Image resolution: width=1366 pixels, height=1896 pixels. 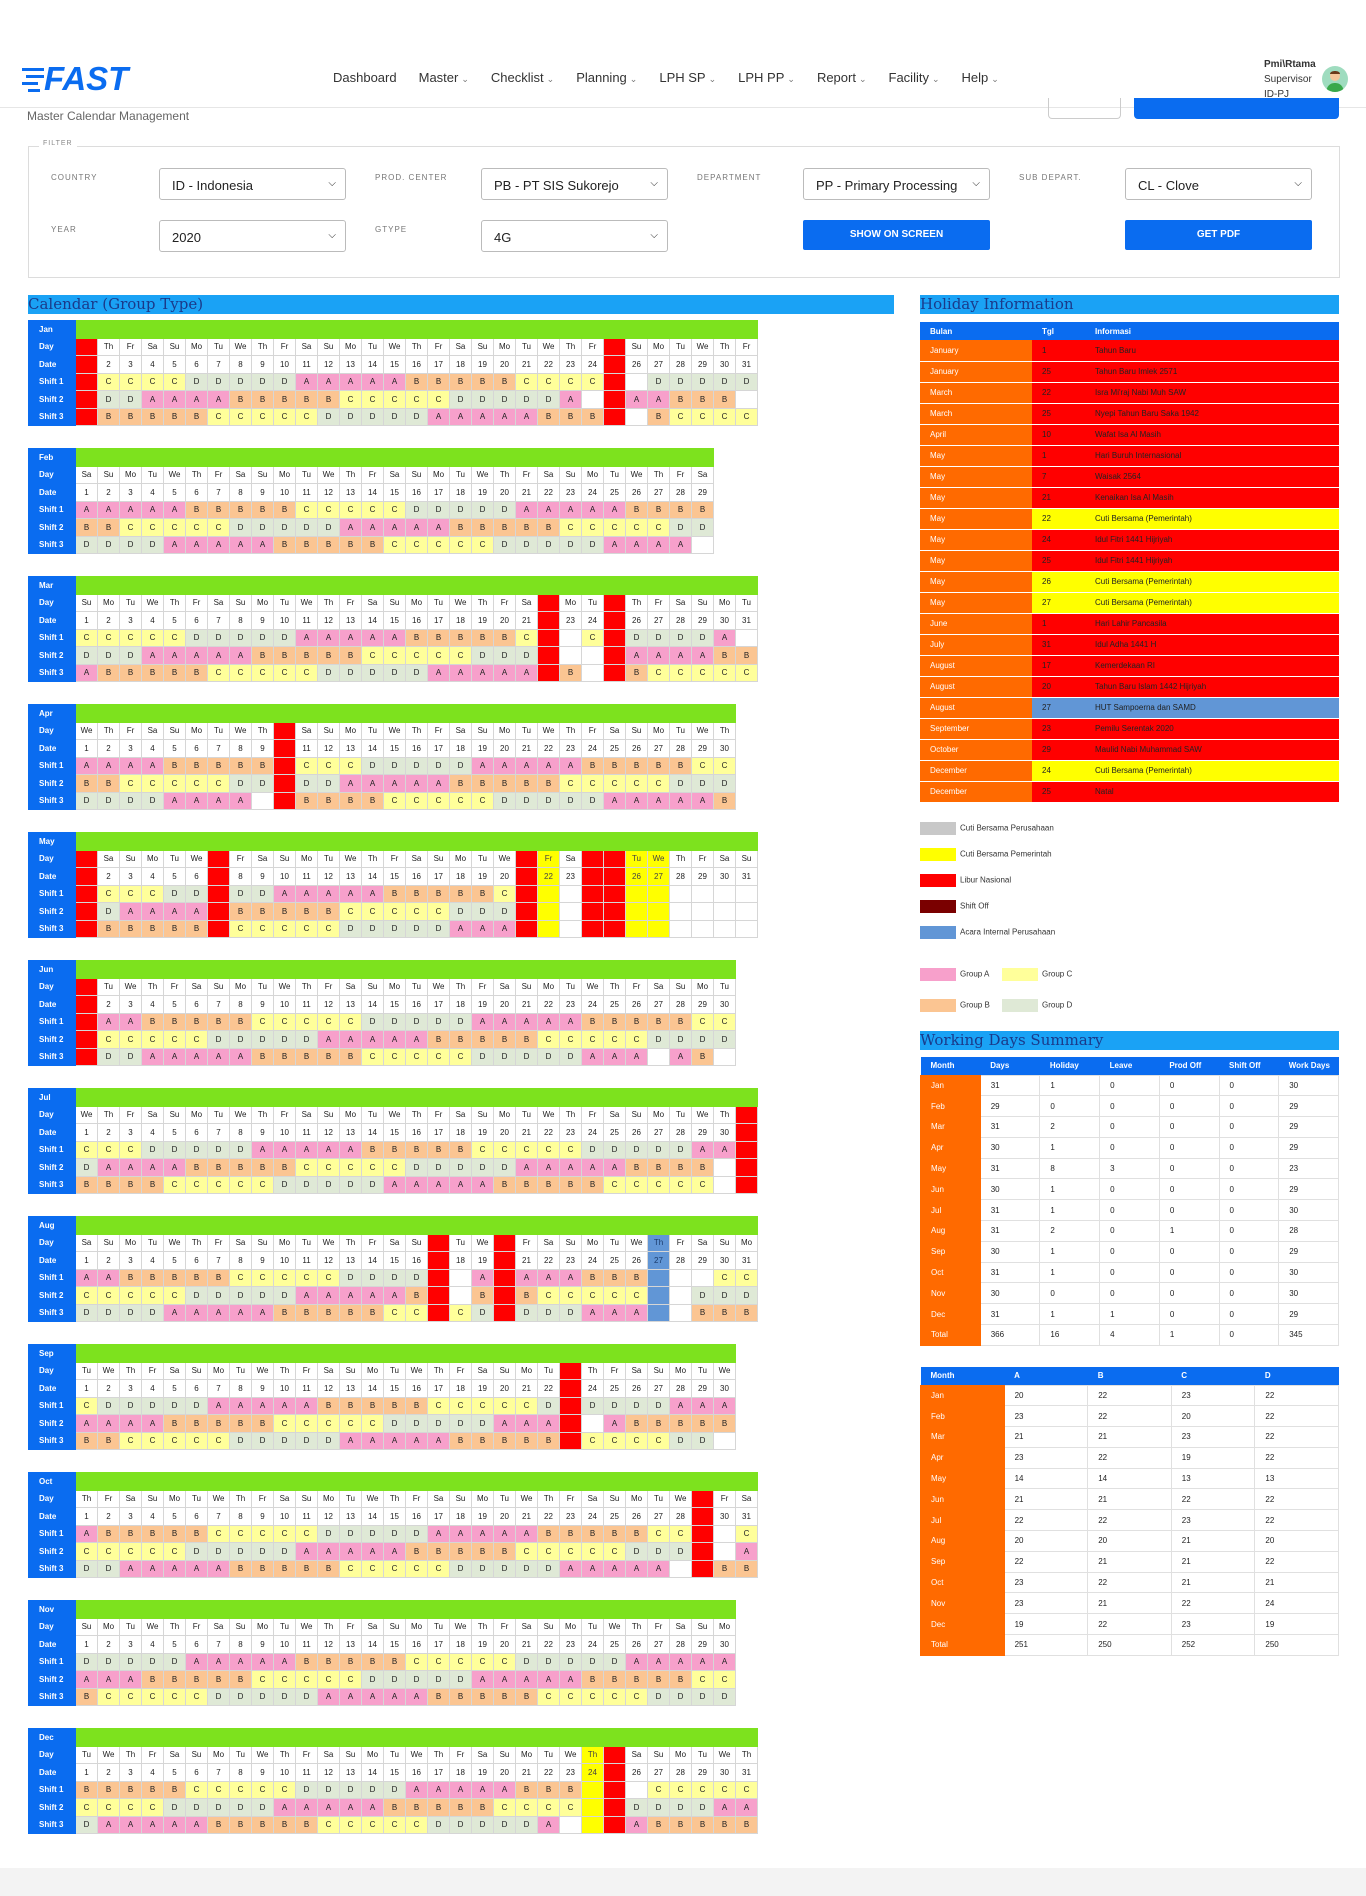 I want to click on calendar-cell: 13, so click(x=350, y=620).